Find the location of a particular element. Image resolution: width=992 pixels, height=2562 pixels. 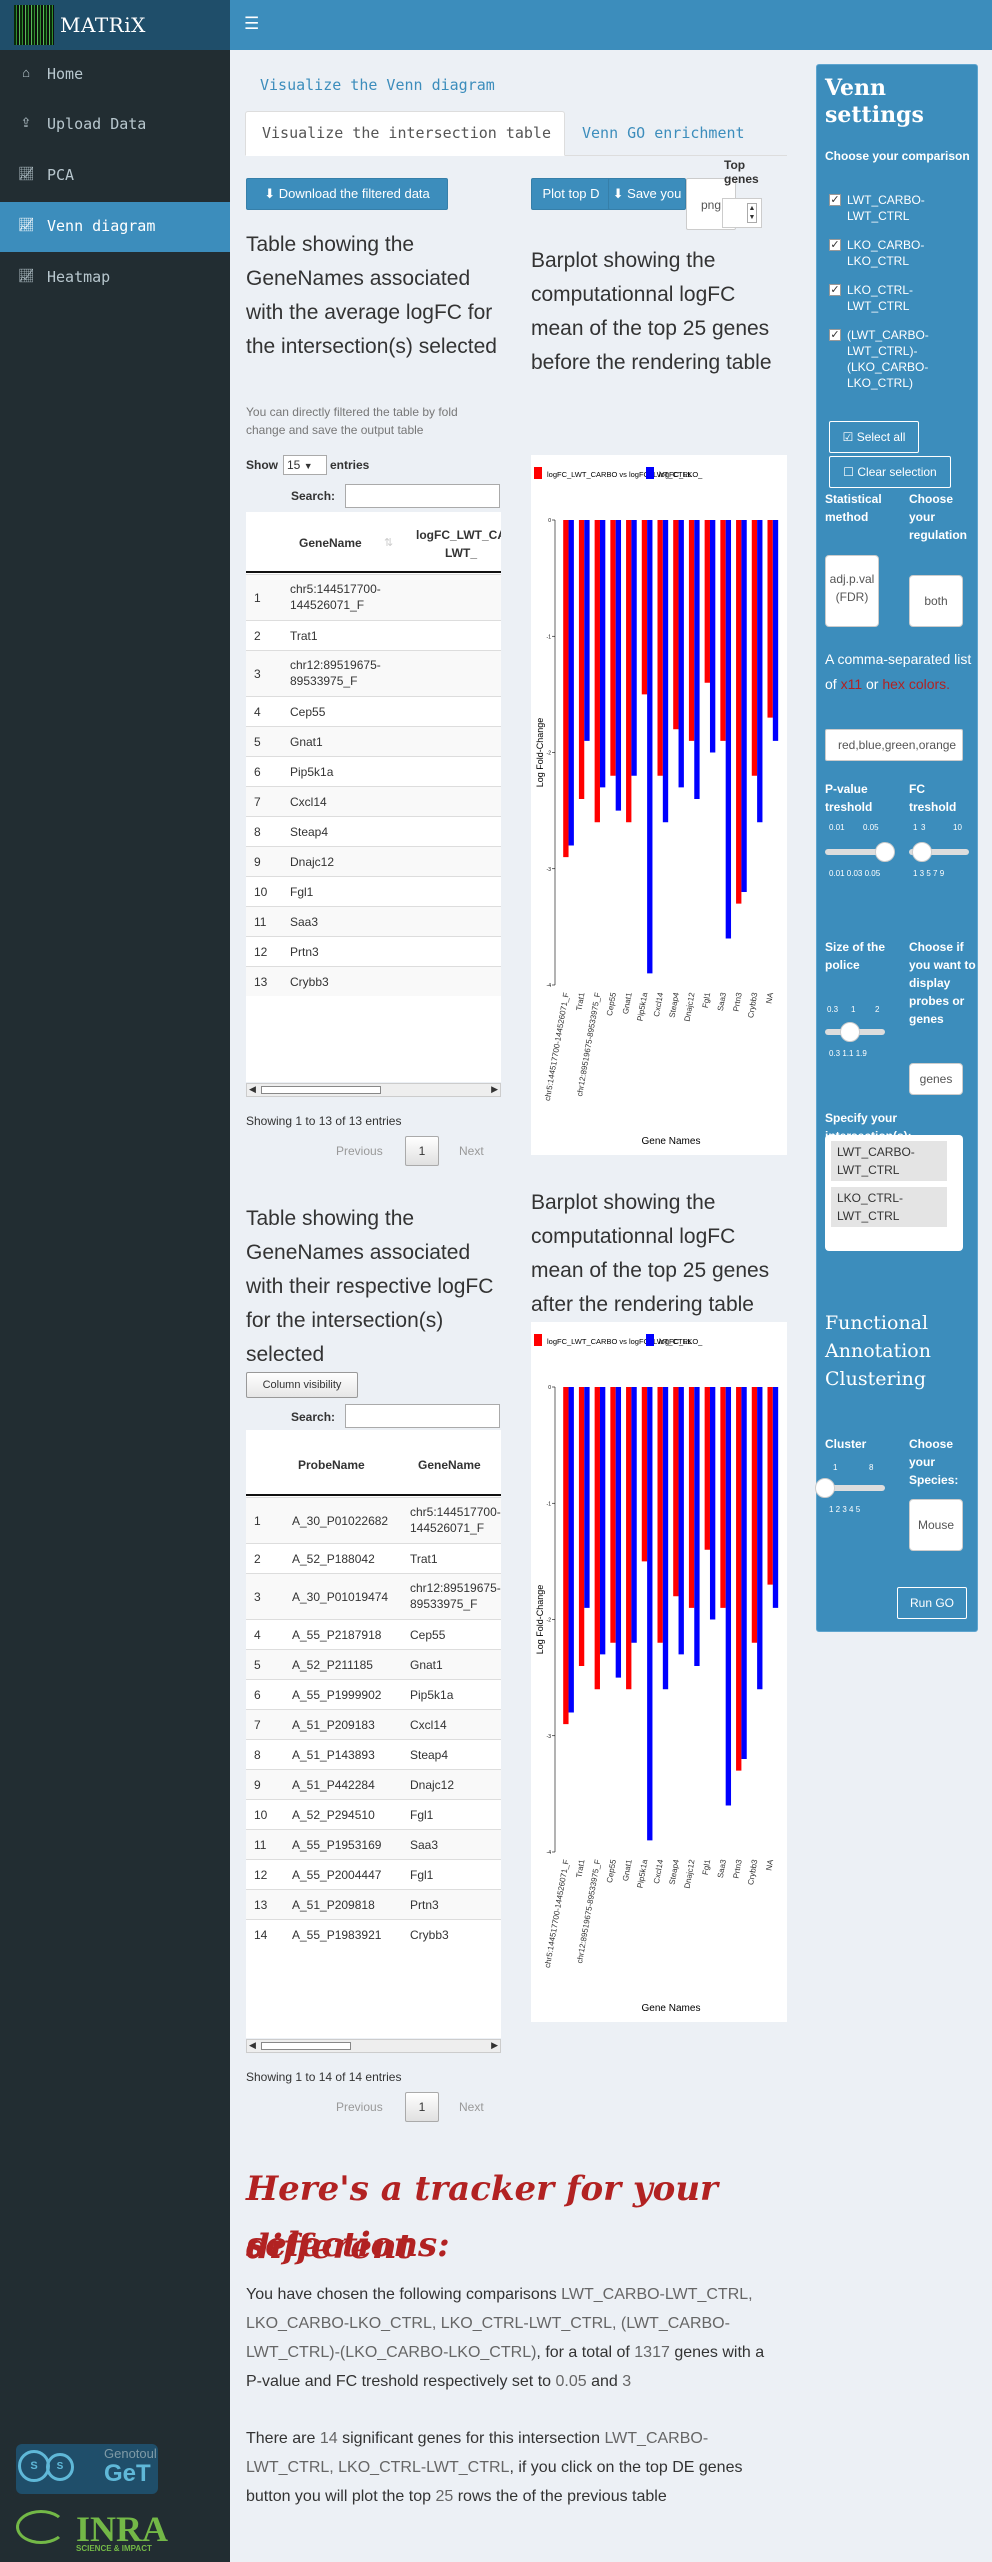

stat-method-select: adj.p.val (FDR) is located at coordinates (852, 591).